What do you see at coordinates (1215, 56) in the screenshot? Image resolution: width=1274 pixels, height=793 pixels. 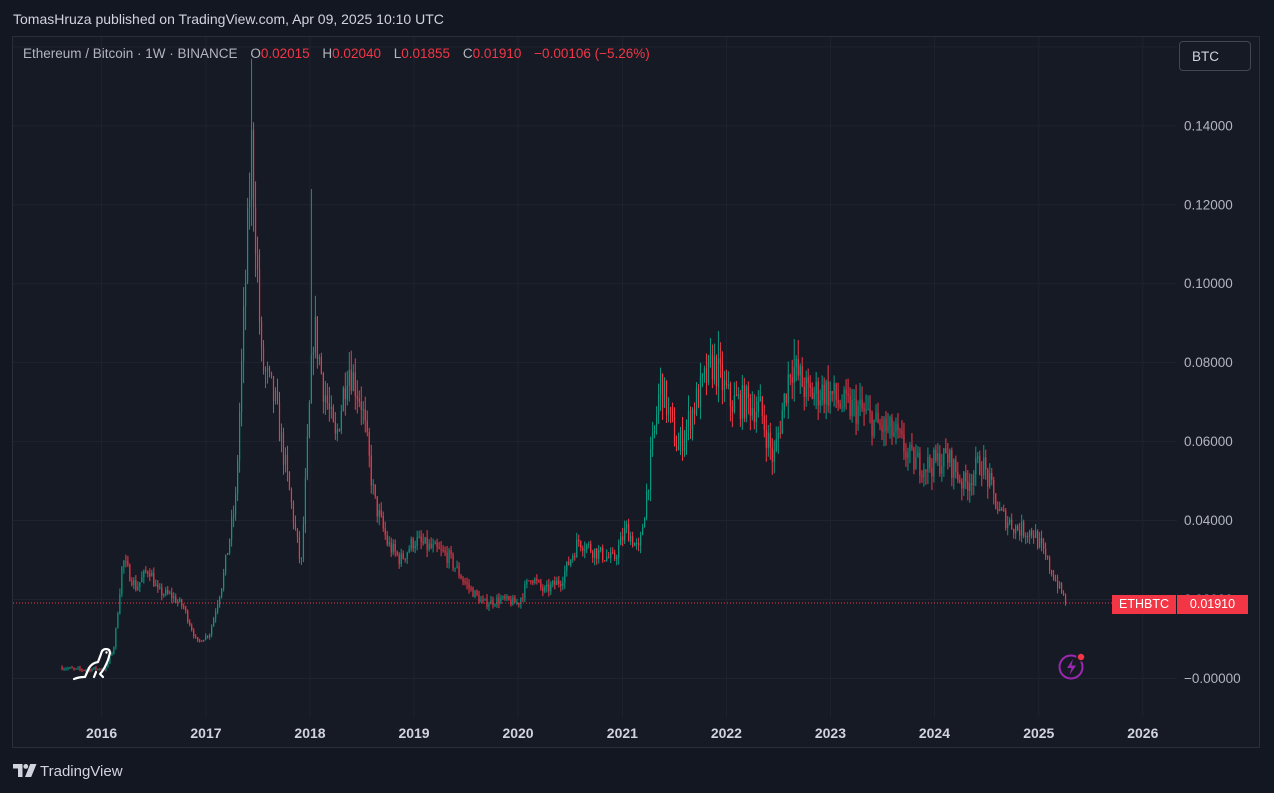 I see `currency-button: BTC` at bounding box center [1215, 56].